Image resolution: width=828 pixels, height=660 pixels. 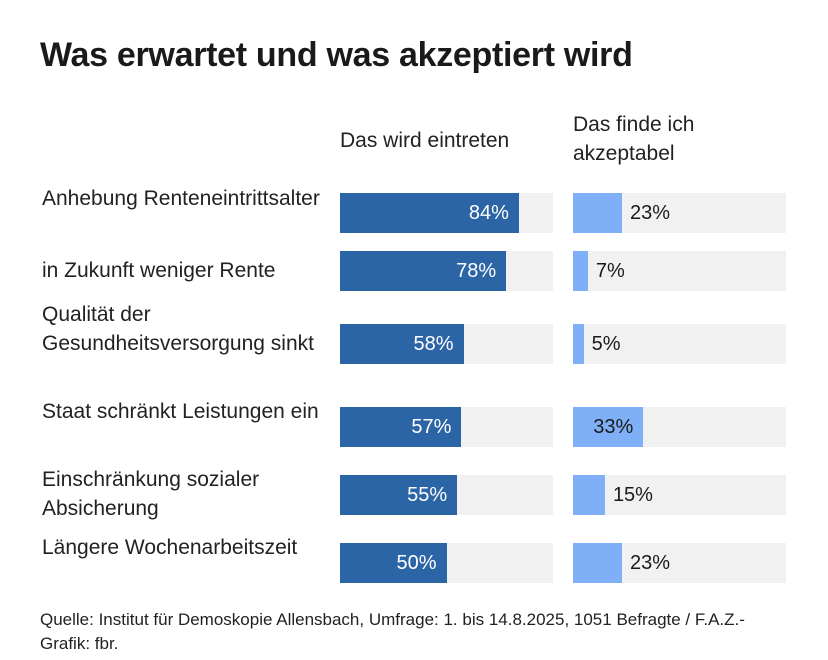 I want to click on data-label: 33%, so click(x=613, y=427).